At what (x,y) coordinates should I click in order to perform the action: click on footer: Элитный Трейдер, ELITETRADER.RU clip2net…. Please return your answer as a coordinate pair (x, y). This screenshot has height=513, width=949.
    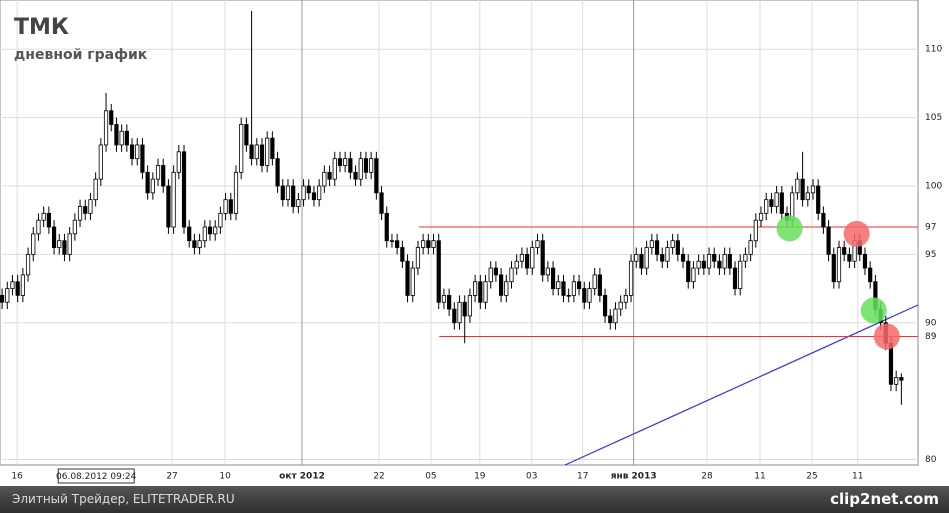
    Looking at the image, I should click on (474, 499).